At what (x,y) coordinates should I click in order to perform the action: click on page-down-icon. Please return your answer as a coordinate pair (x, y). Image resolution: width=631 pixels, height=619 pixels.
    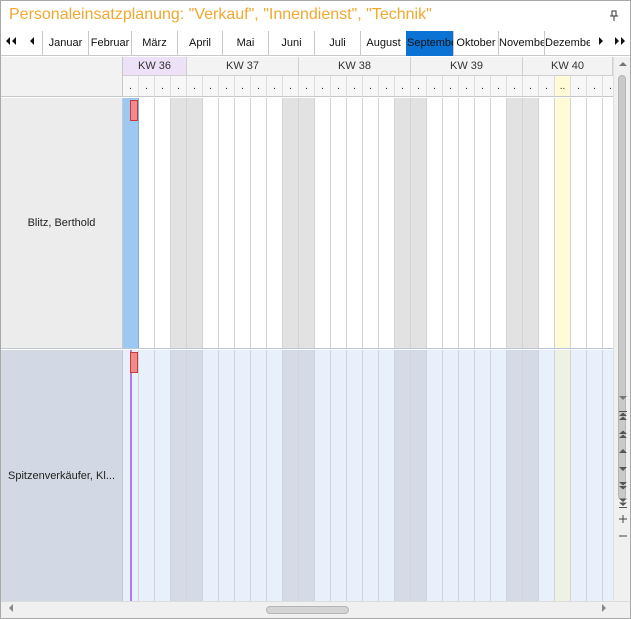
    Looking at the image, I should click on (622, 488).